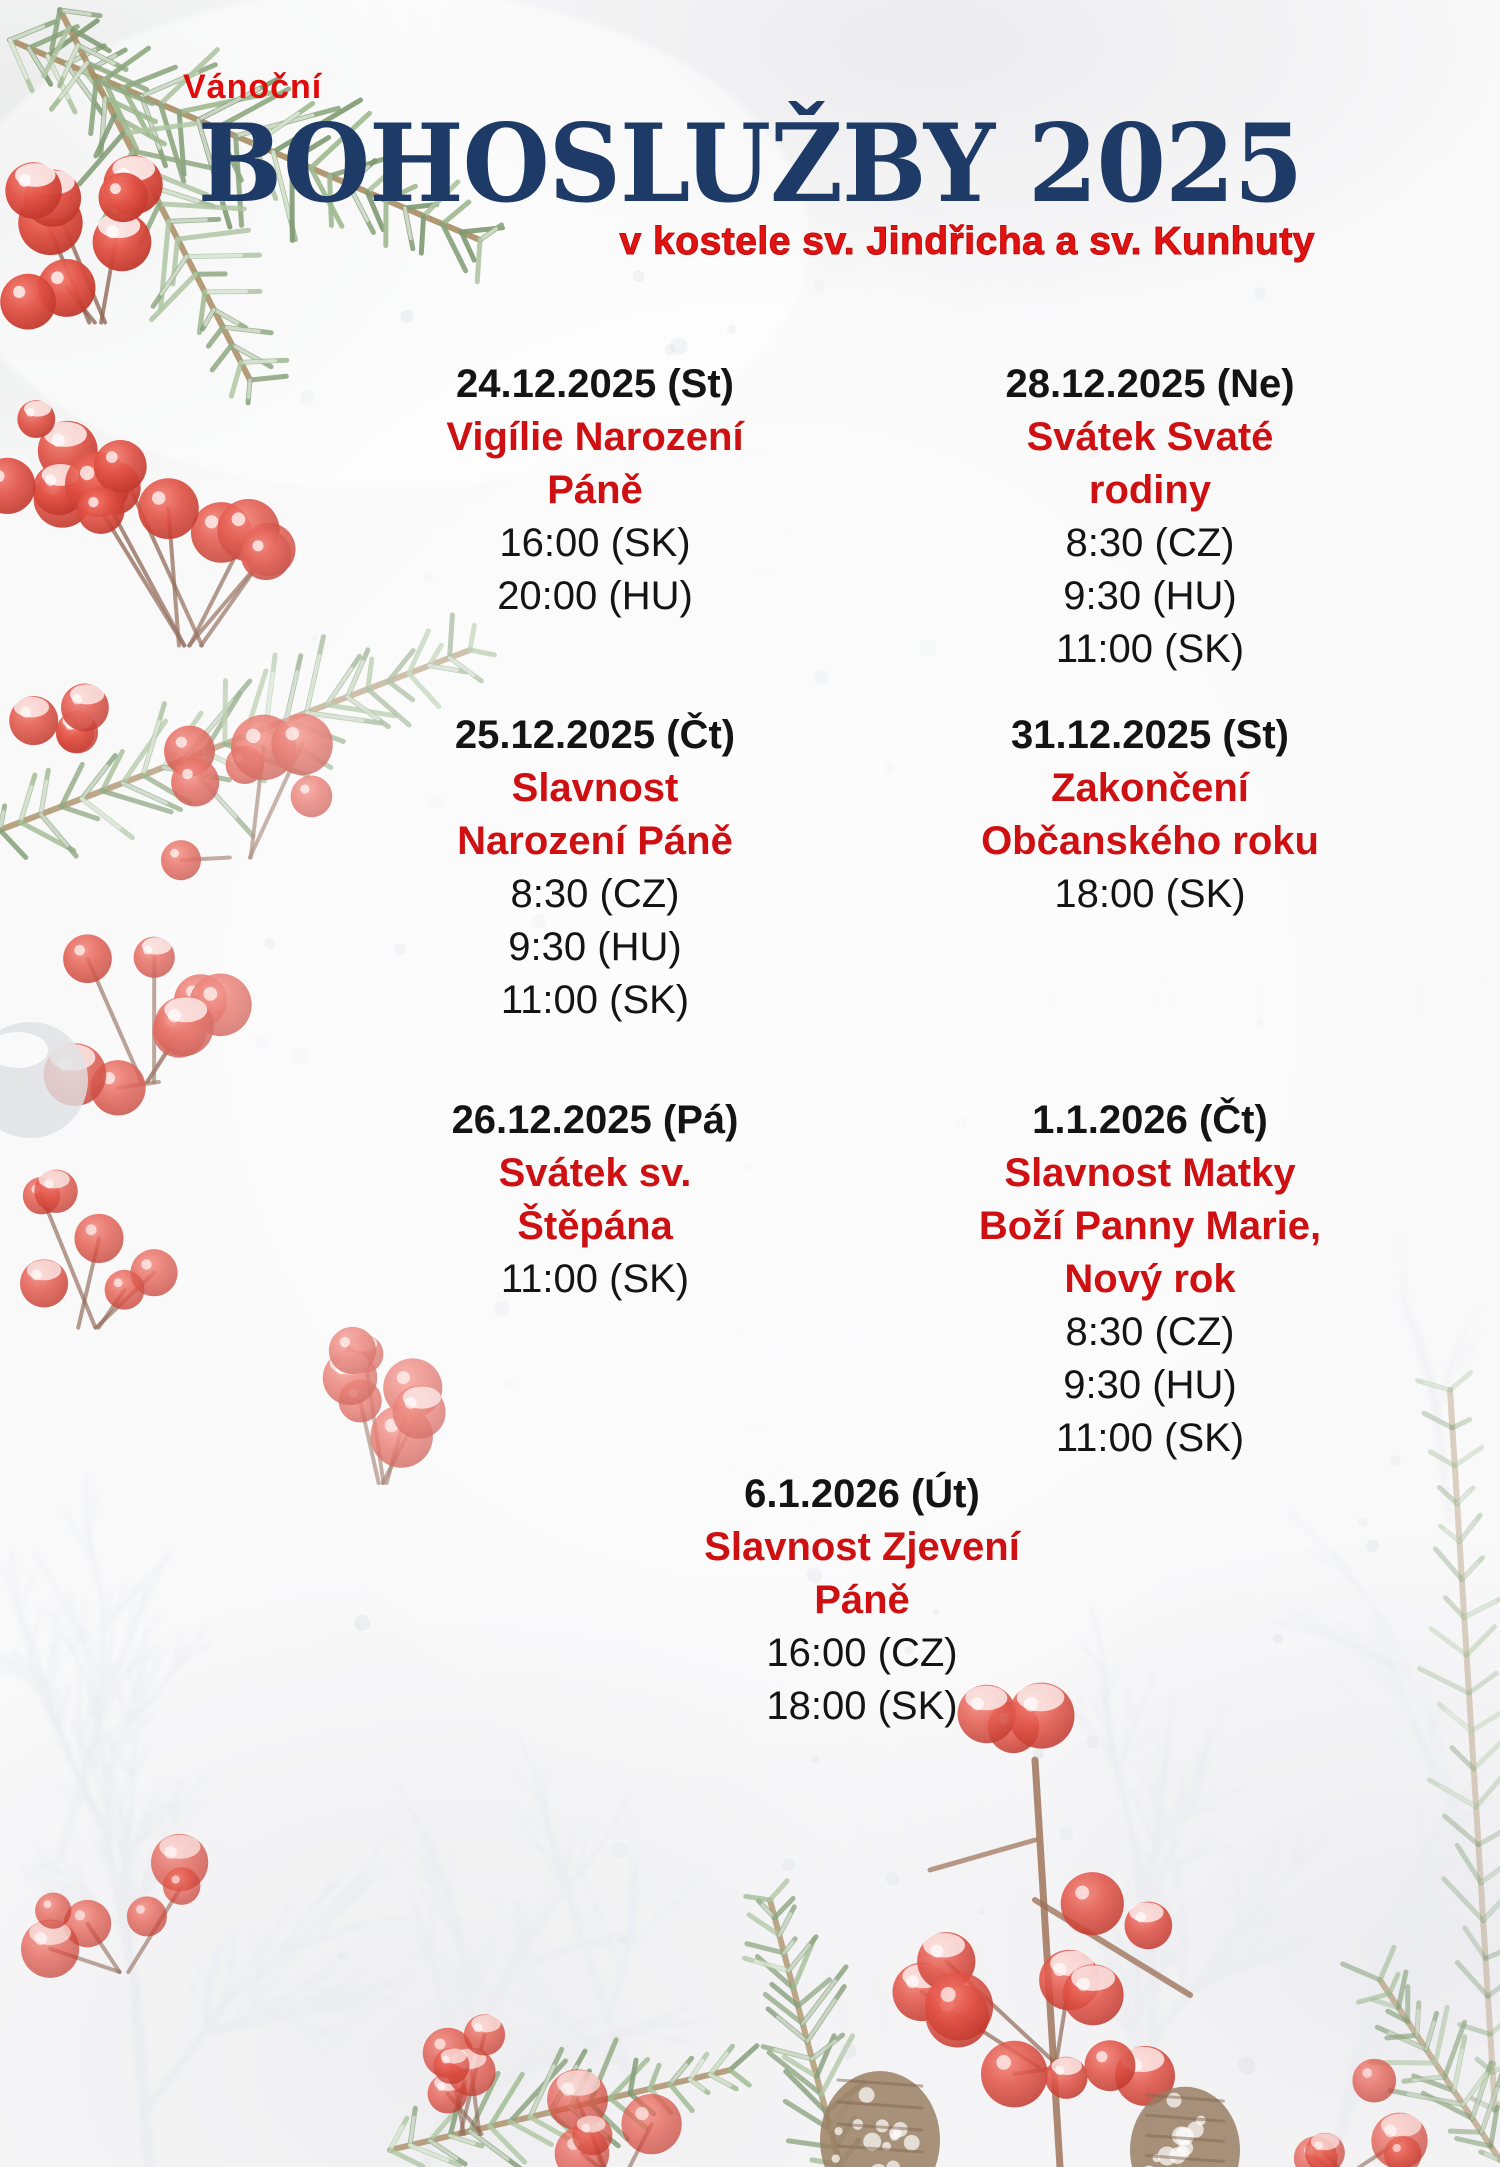  What do you see at coordinates (595, 543) in the screenshot?
I see `event-time: 16:00 (SK)` at bounding box center [595, 543].